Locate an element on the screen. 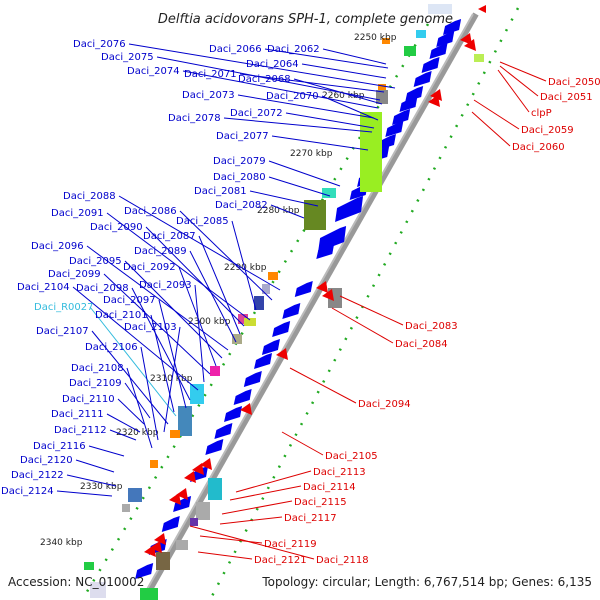 The height and width of the screenshot is (600, 600). gene-label: Daci_2112 is located at coordinates (80, 430).